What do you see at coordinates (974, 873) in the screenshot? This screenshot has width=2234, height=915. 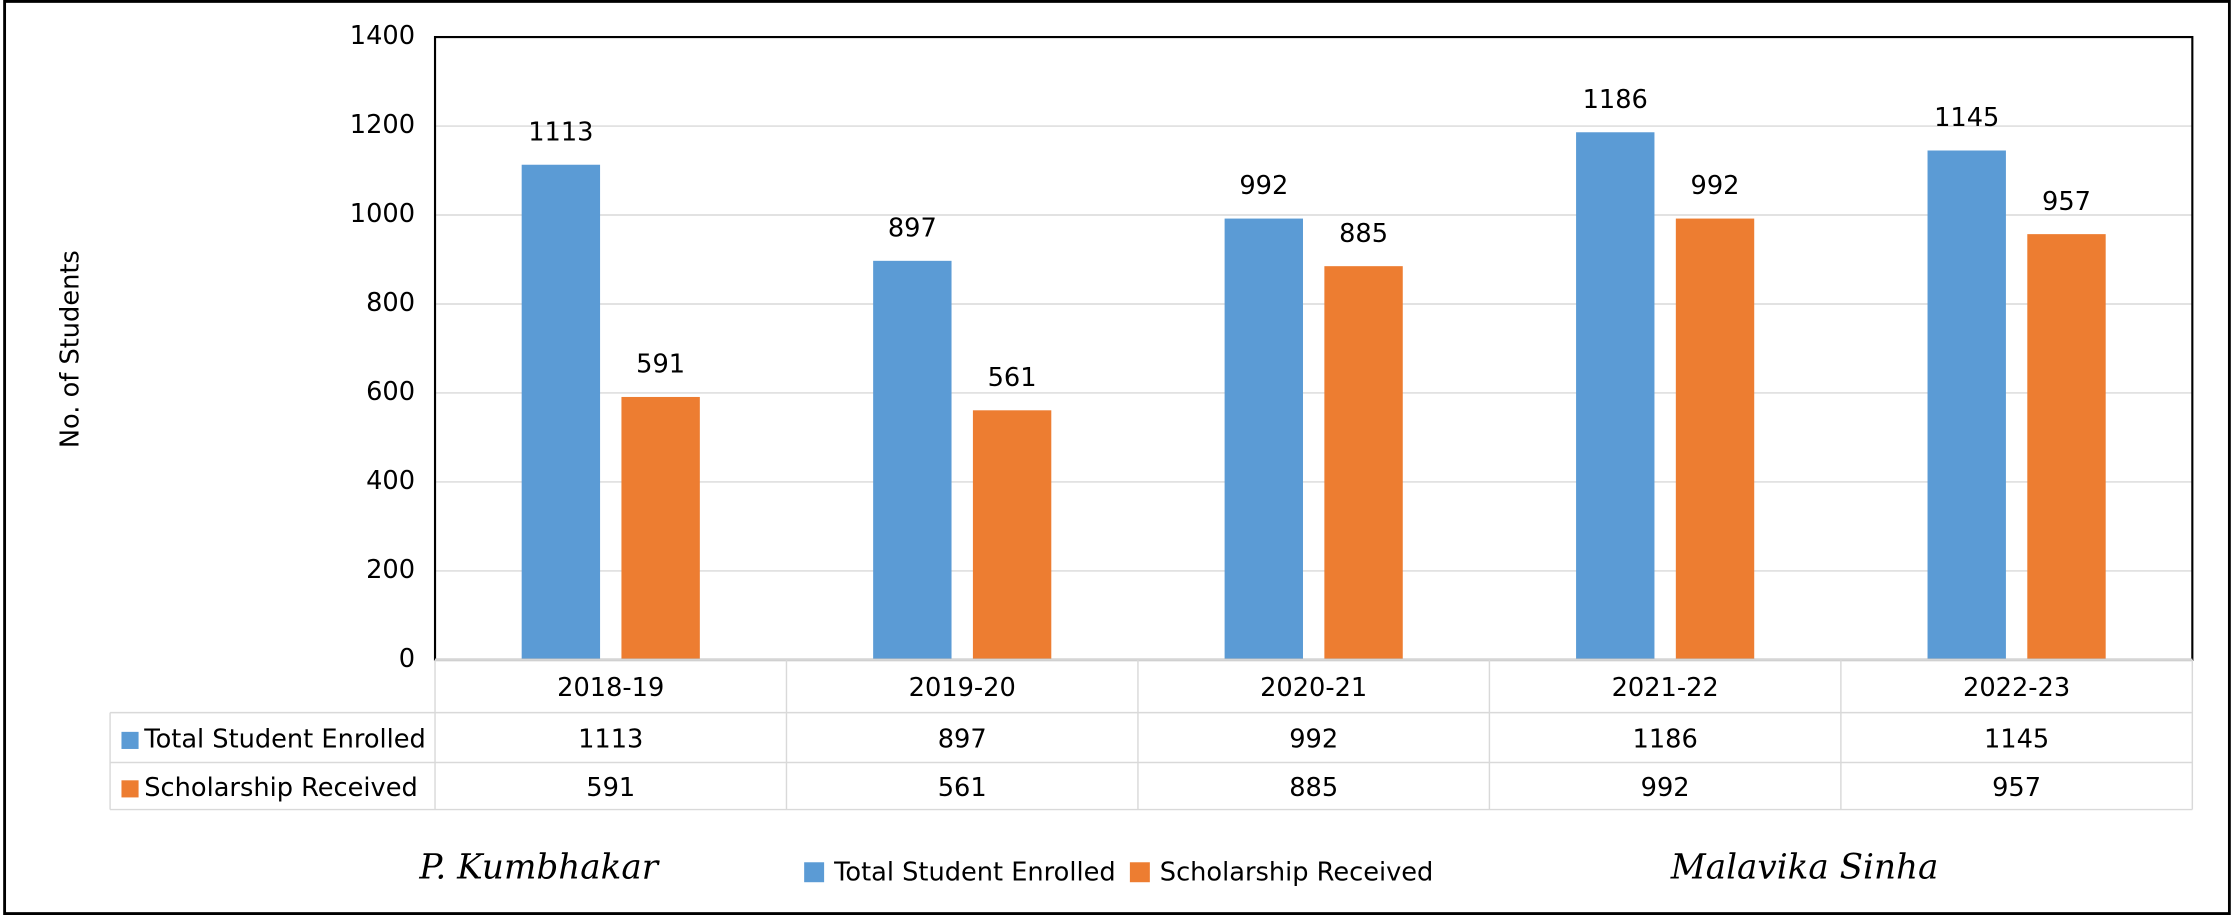 I see `legend-label: Total Student Enrolled` at bounding box center [974, 873].